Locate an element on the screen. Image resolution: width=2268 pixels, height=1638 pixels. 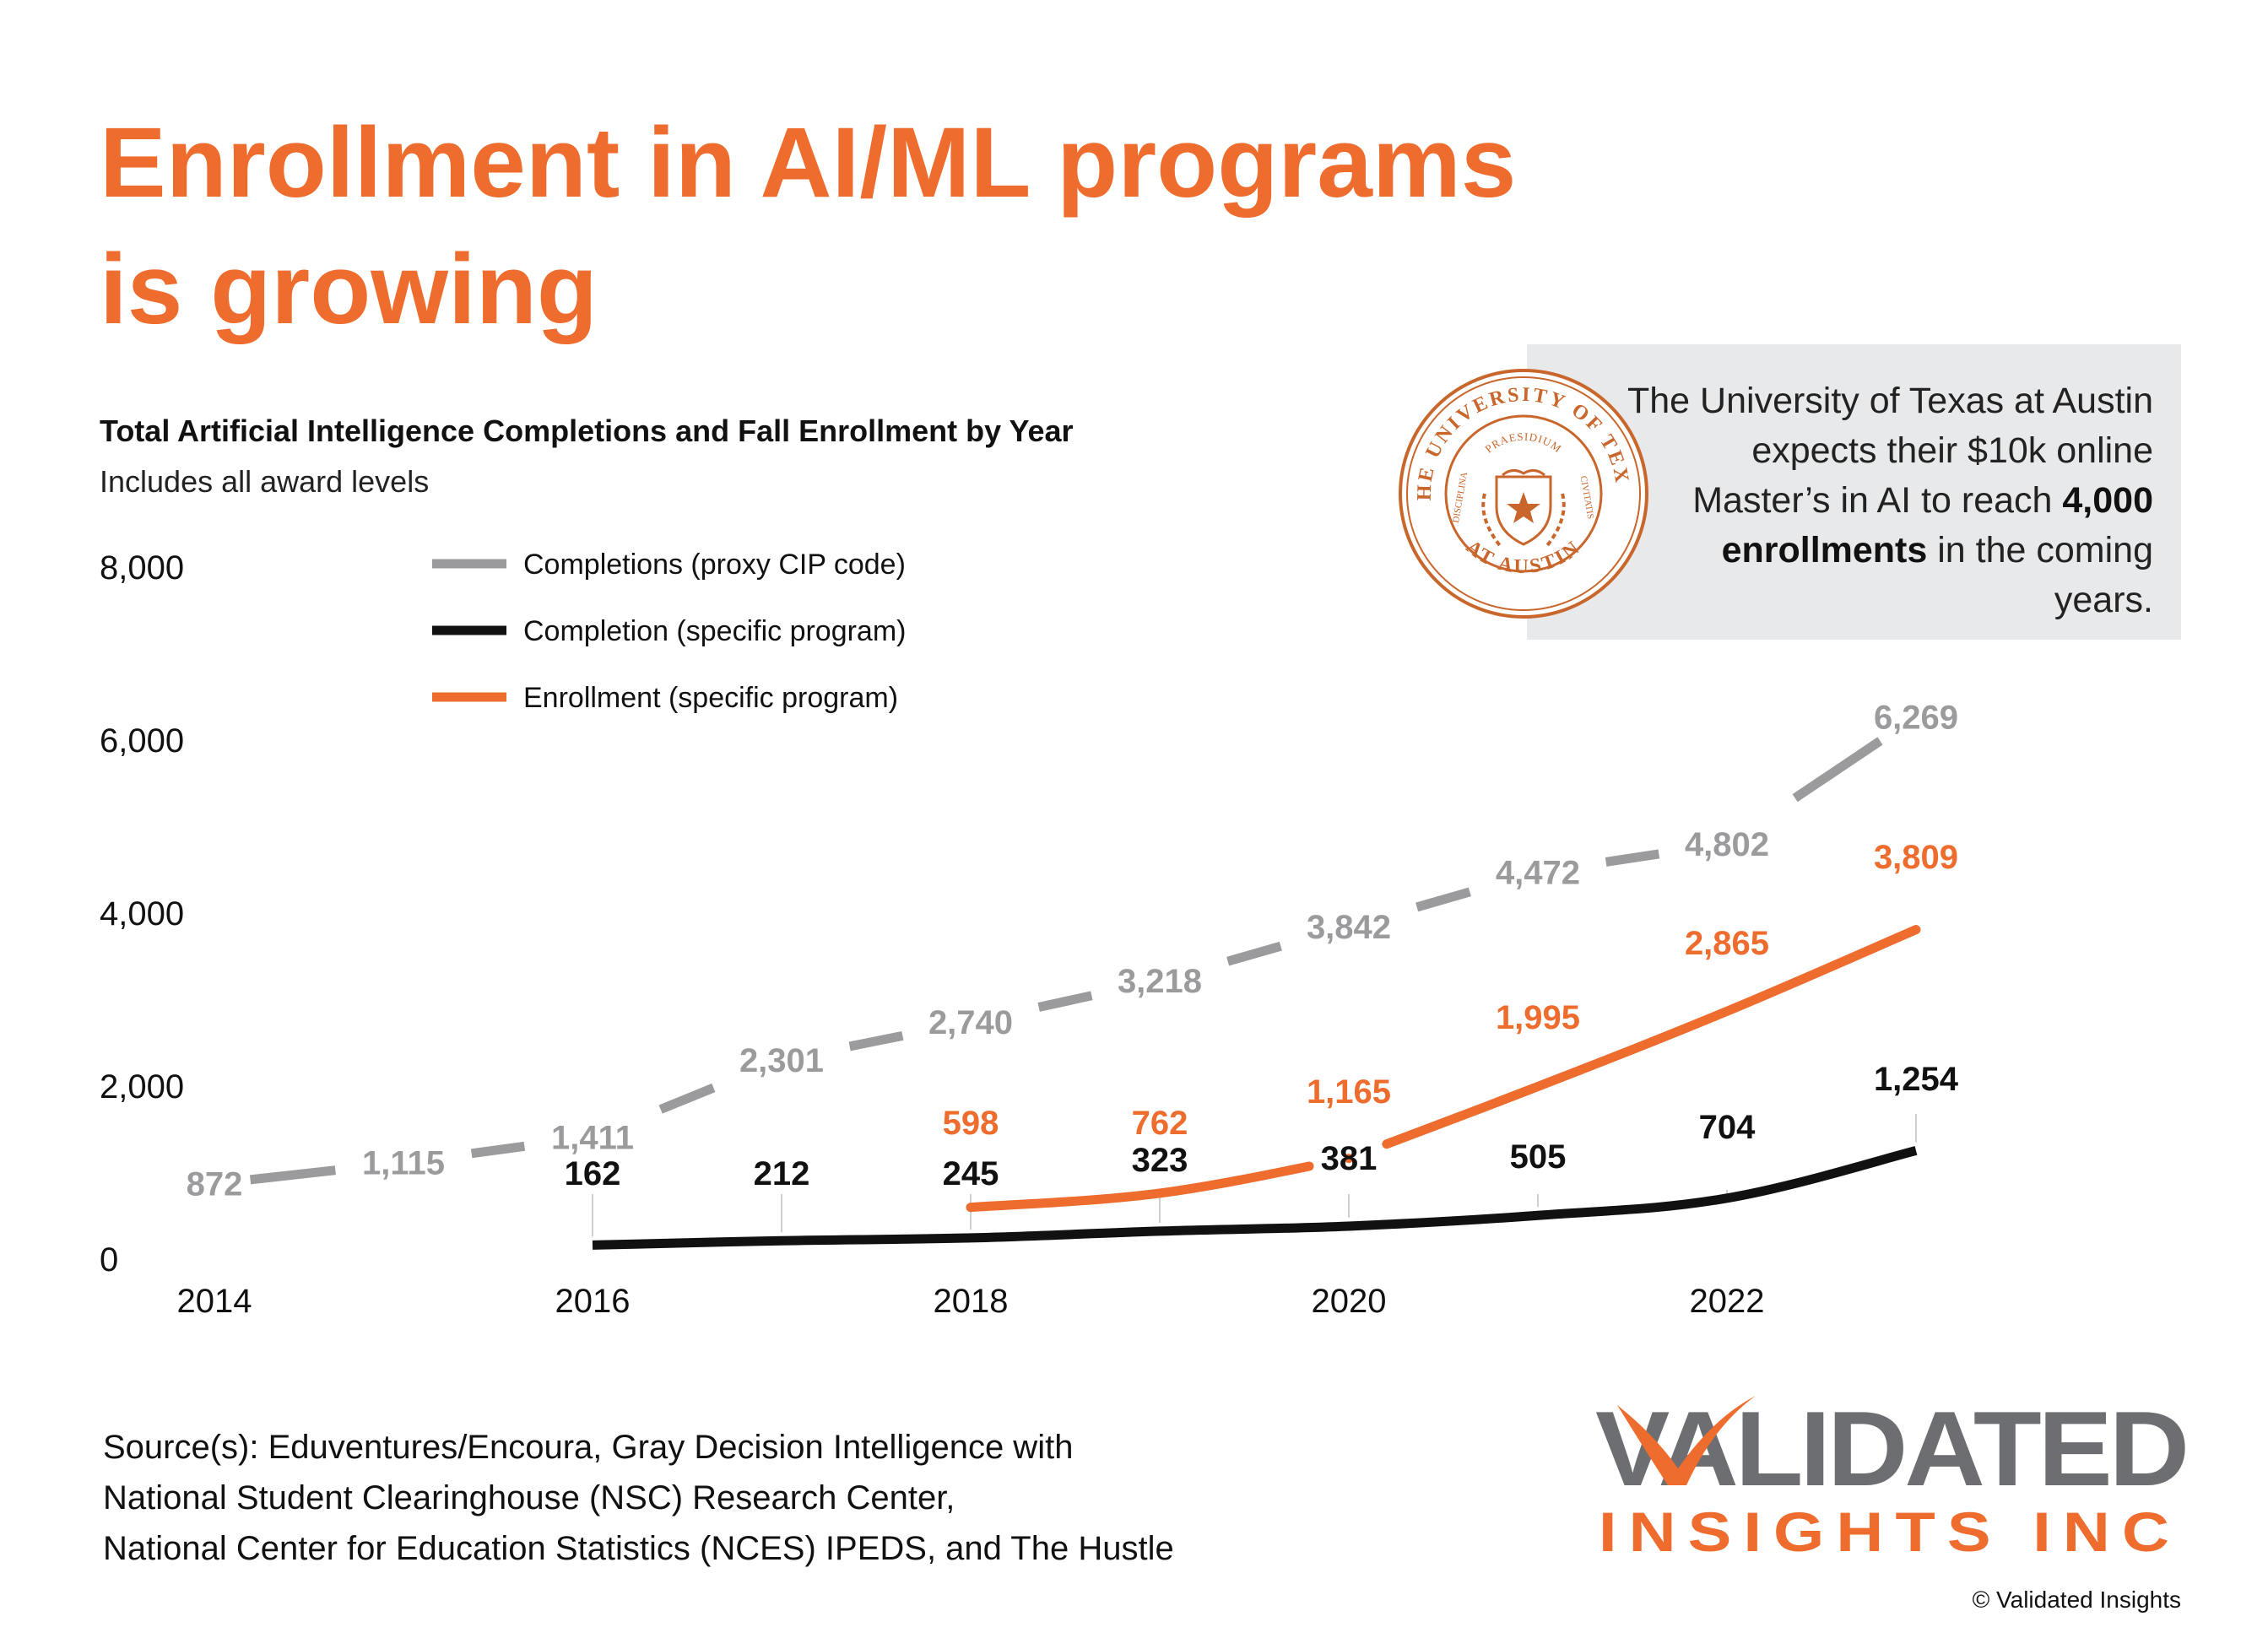
page-title-line-1: Enrollment in AI/ML programs is located at coordinates (808, 163).